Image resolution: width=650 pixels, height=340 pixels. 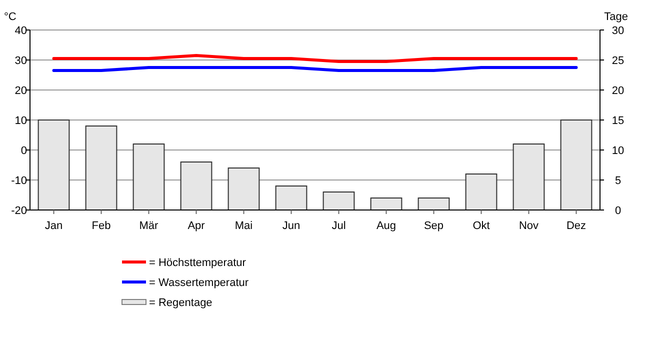 What do you see at coordinates (20, 91) in the screenshot?
I see `y-tick-label: 20` at bounding box center [20, 91].